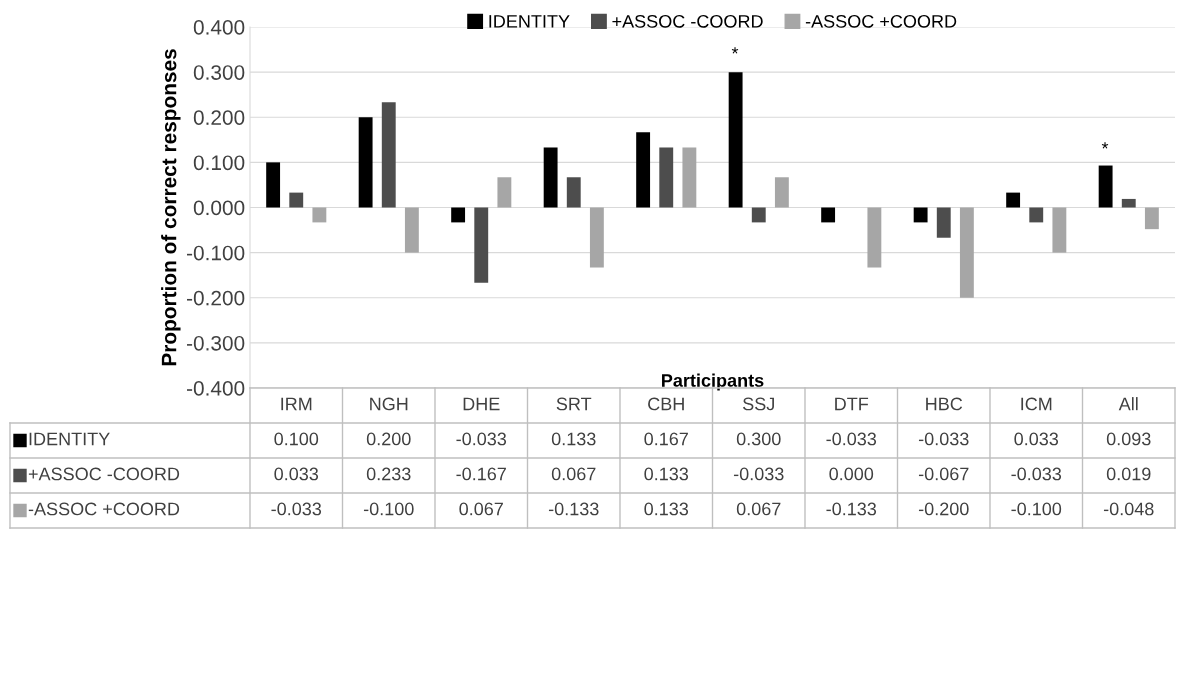 Image resolution: width=1182 pixels, height=686 pixels. What do you see at coordinates (758, 439) in the screenshot?
I see `data-label: 0.300` at bounding box center [758, 439].